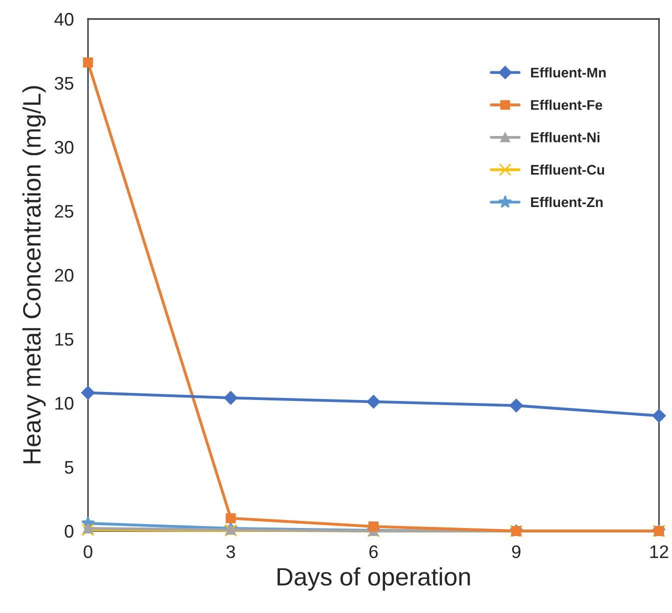 The image size is (672, 613). I want to click on y-tick-label: 30, so click(64, 147).